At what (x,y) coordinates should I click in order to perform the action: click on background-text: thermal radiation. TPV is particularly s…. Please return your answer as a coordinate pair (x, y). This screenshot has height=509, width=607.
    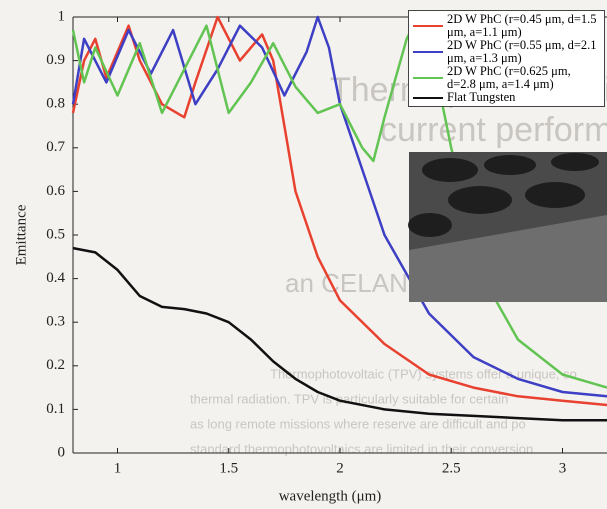
    Looking at the image, I should click on (349, 398).